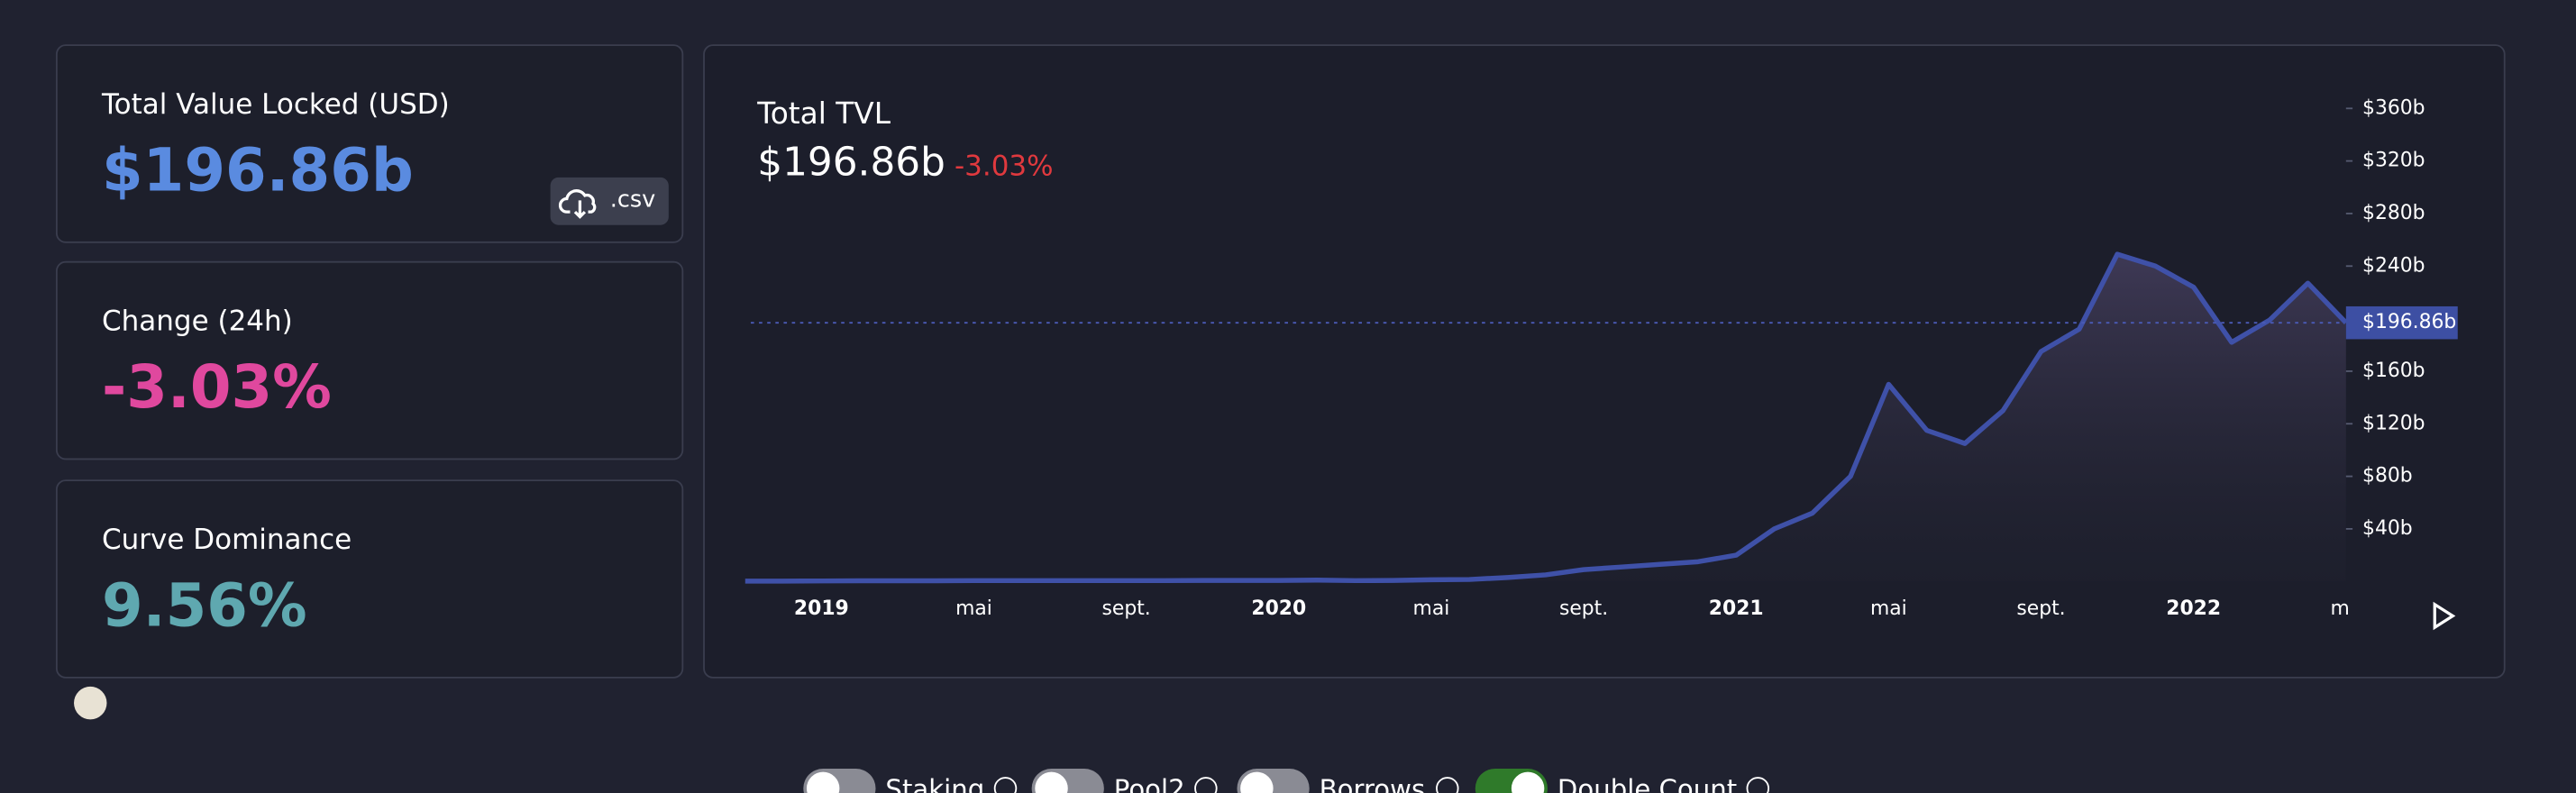 The image size is (2576, 793). Describe the element at coordinates (227, 540) in the screenshot. I see `card-title: Curve Dominance` at that location.